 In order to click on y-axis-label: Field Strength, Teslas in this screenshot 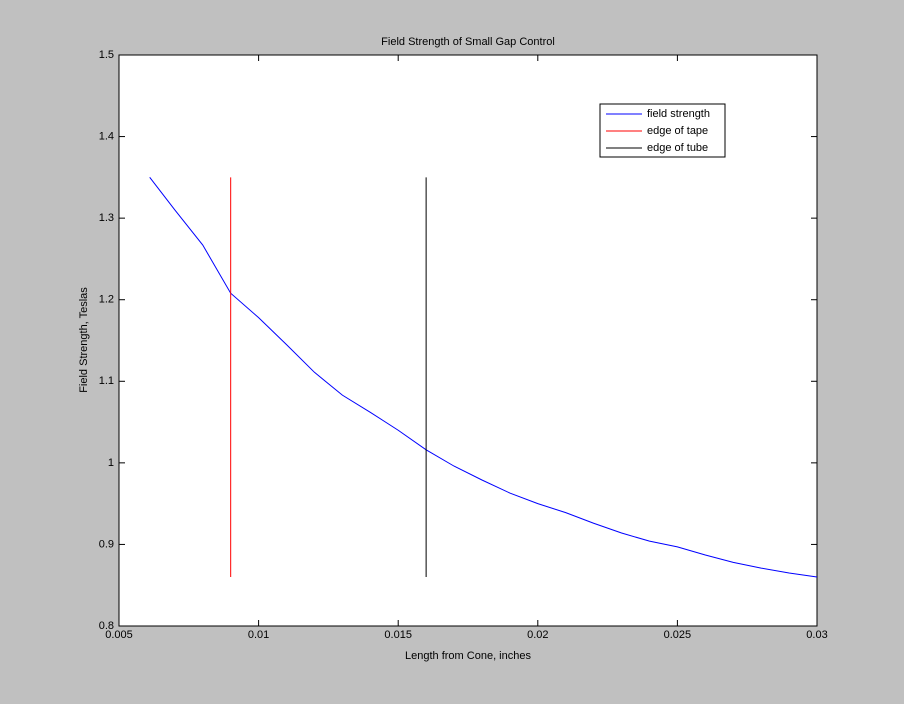, I will do `click(84, 340)`.